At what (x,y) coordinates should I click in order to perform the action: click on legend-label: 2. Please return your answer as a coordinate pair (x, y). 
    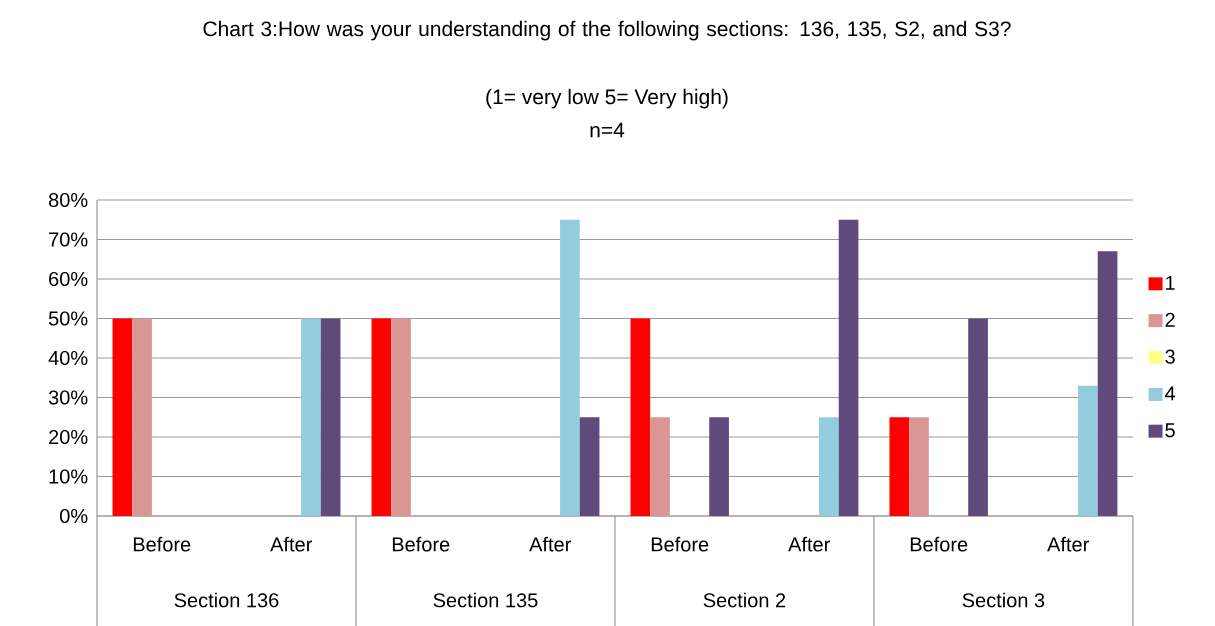
    Looking at the image, I should click on (1170, 319).